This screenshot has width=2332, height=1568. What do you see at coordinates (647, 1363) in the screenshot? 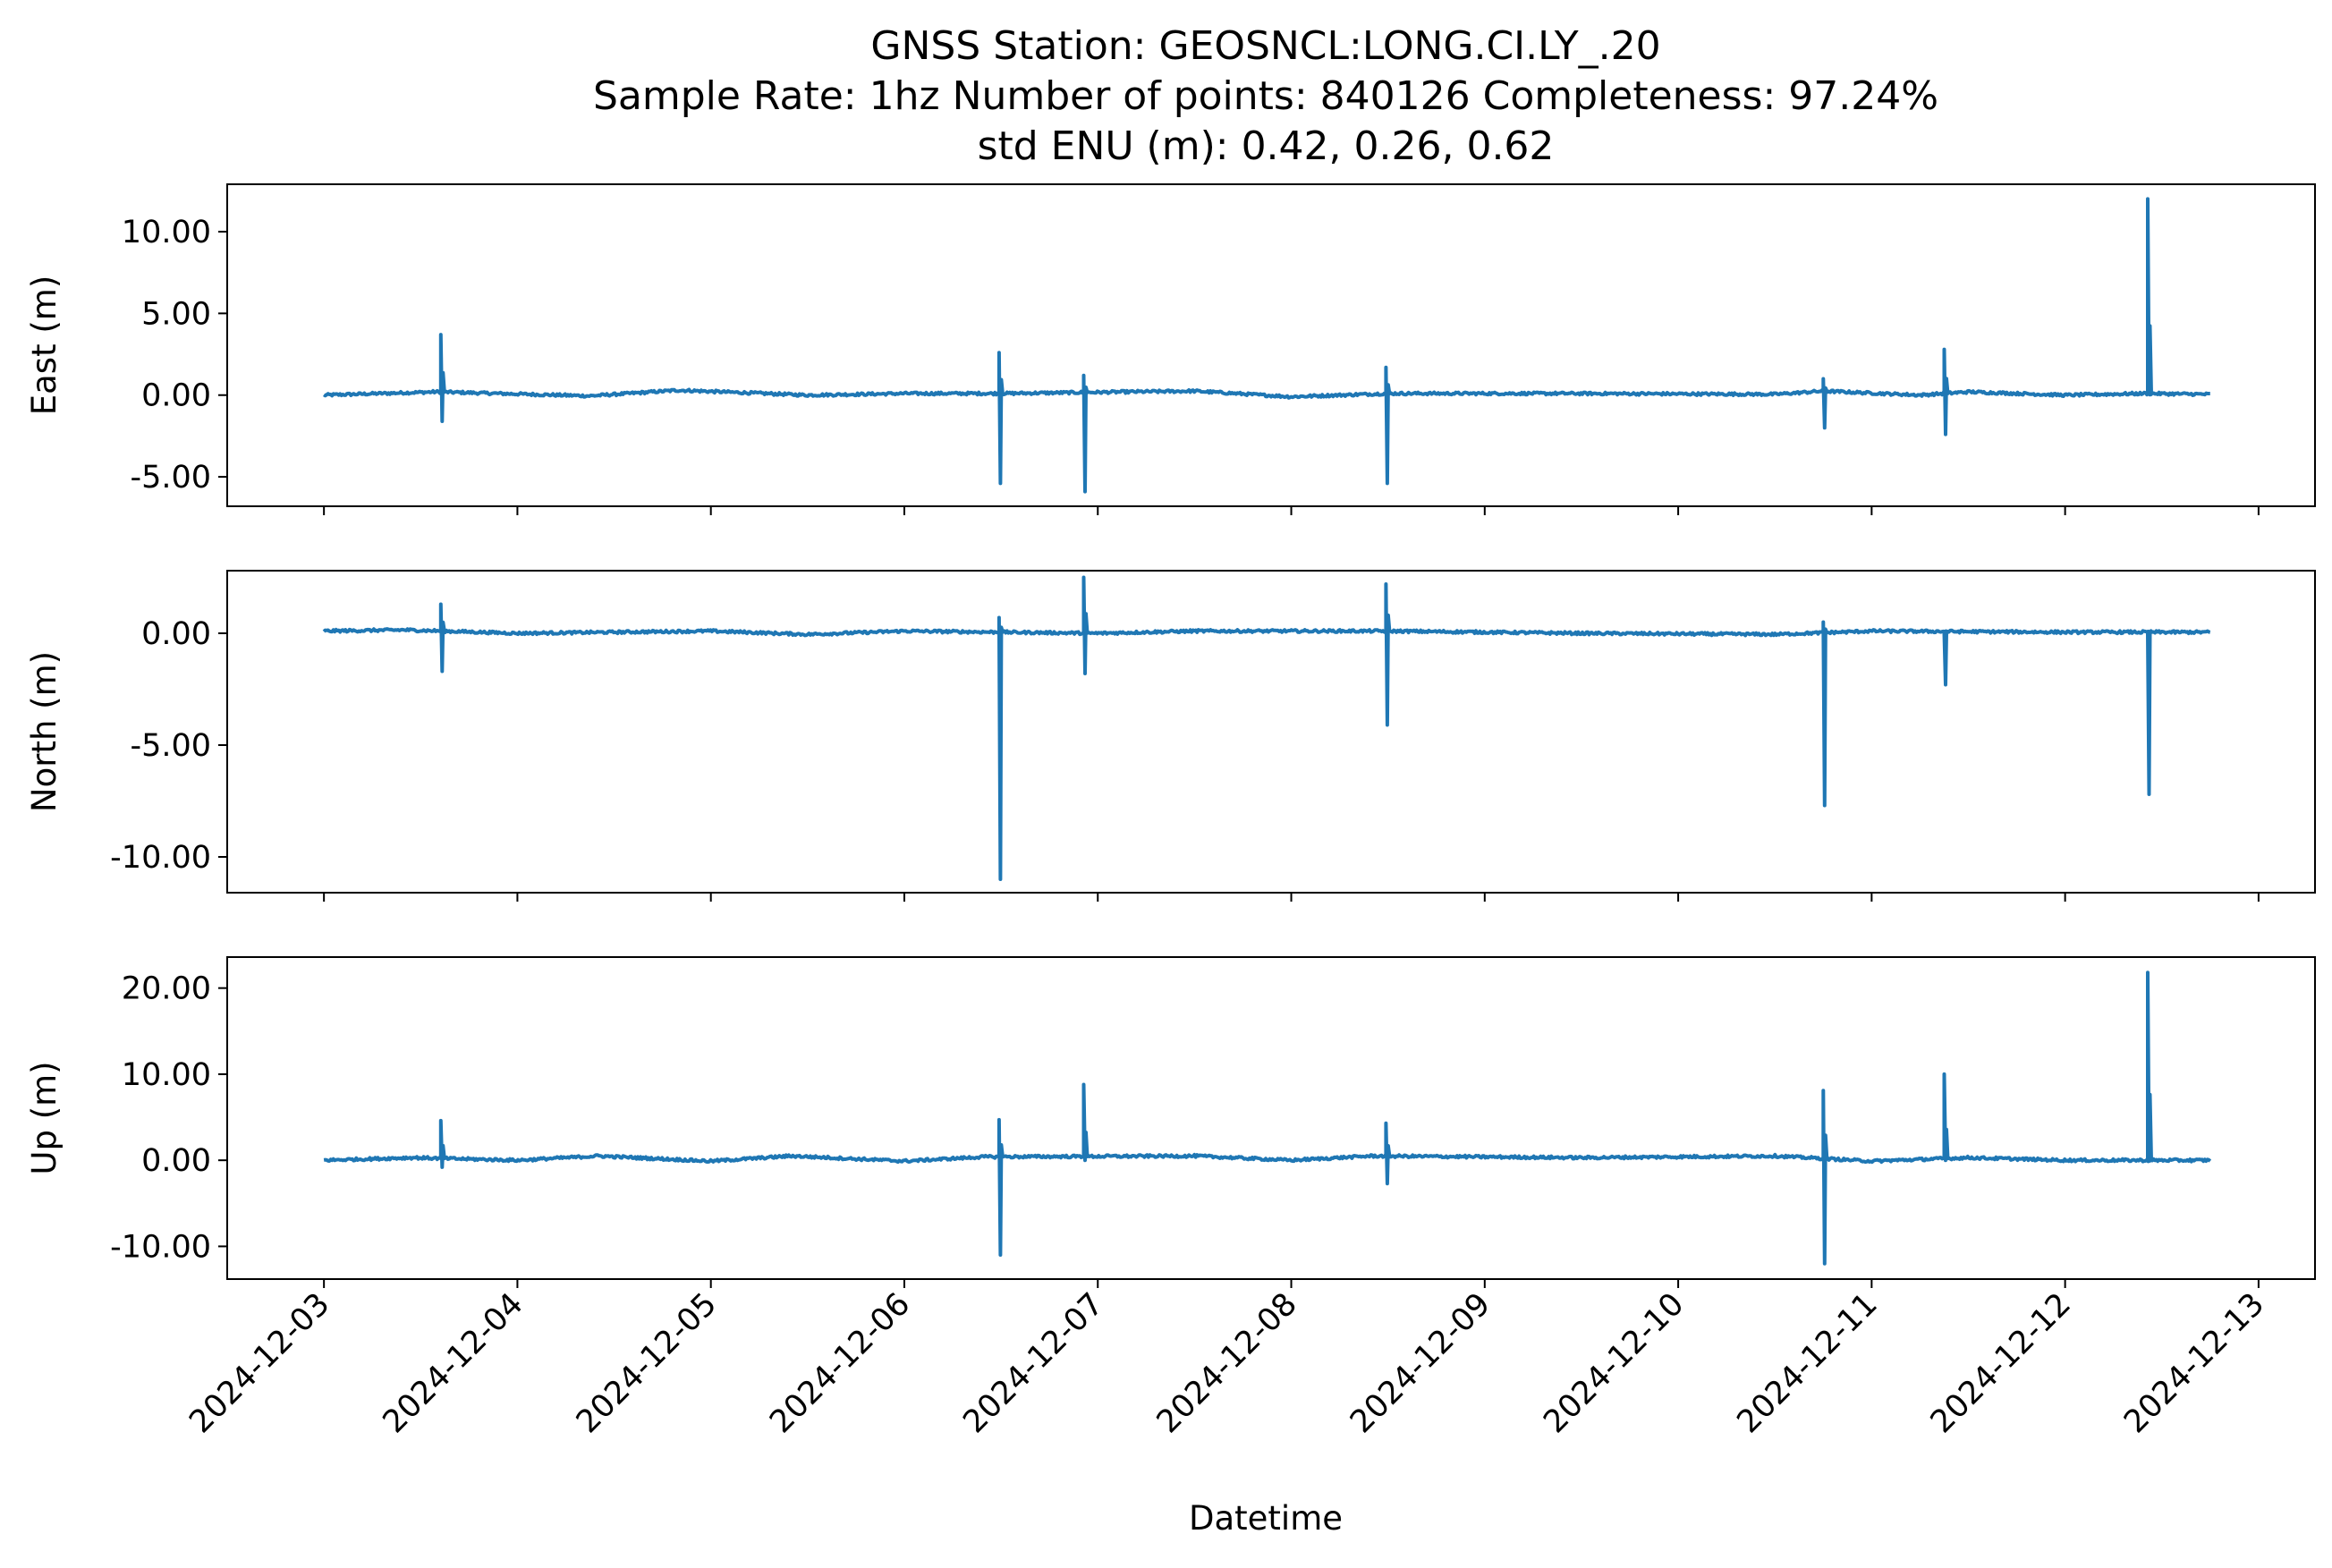
I see `x-tick-label: 2024-12-05` at bounding box center [647, 1363].